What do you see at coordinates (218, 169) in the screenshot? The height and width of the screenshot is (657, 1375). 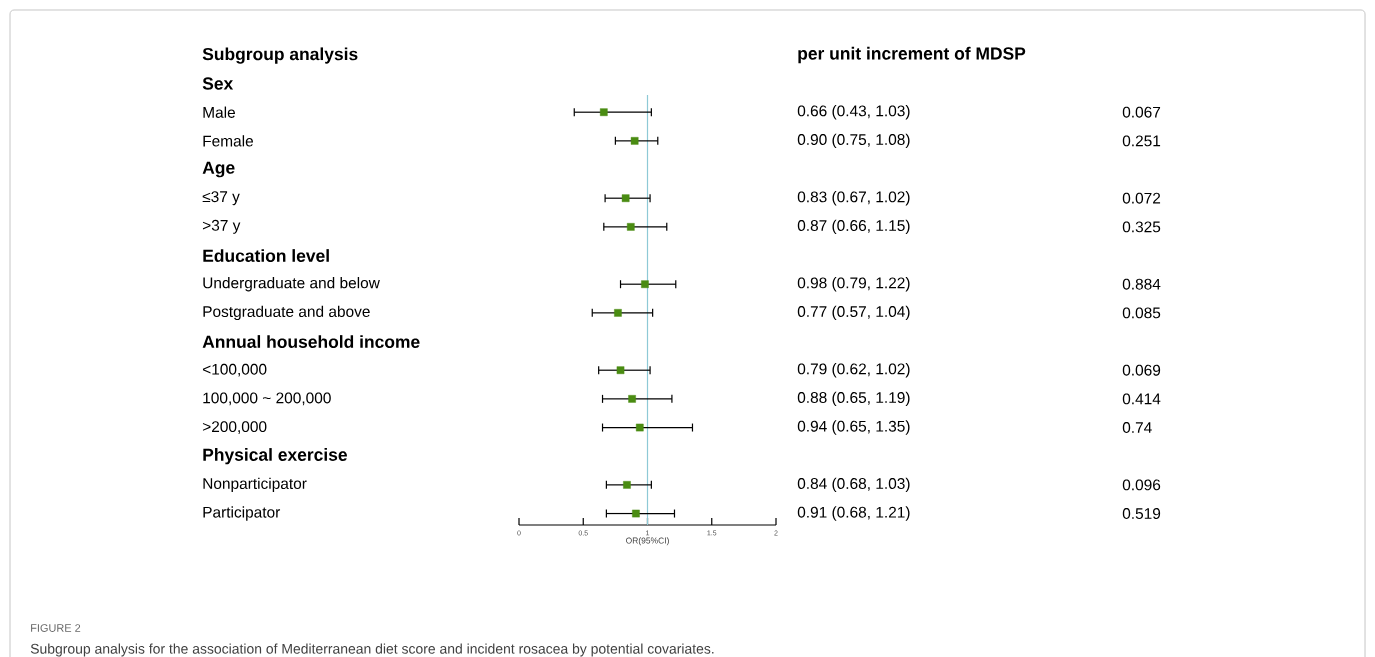 I see `y-tick-label: Age` at bounding box center [218, 169].